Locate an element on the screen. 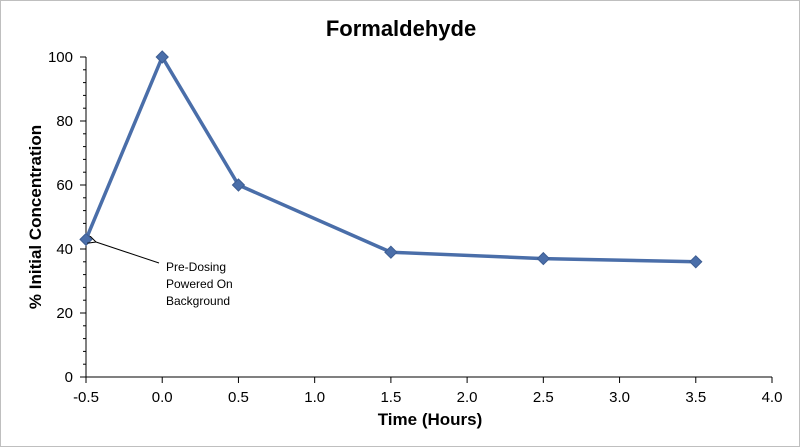  annotation-arrow is located at coordinates (128, 253).